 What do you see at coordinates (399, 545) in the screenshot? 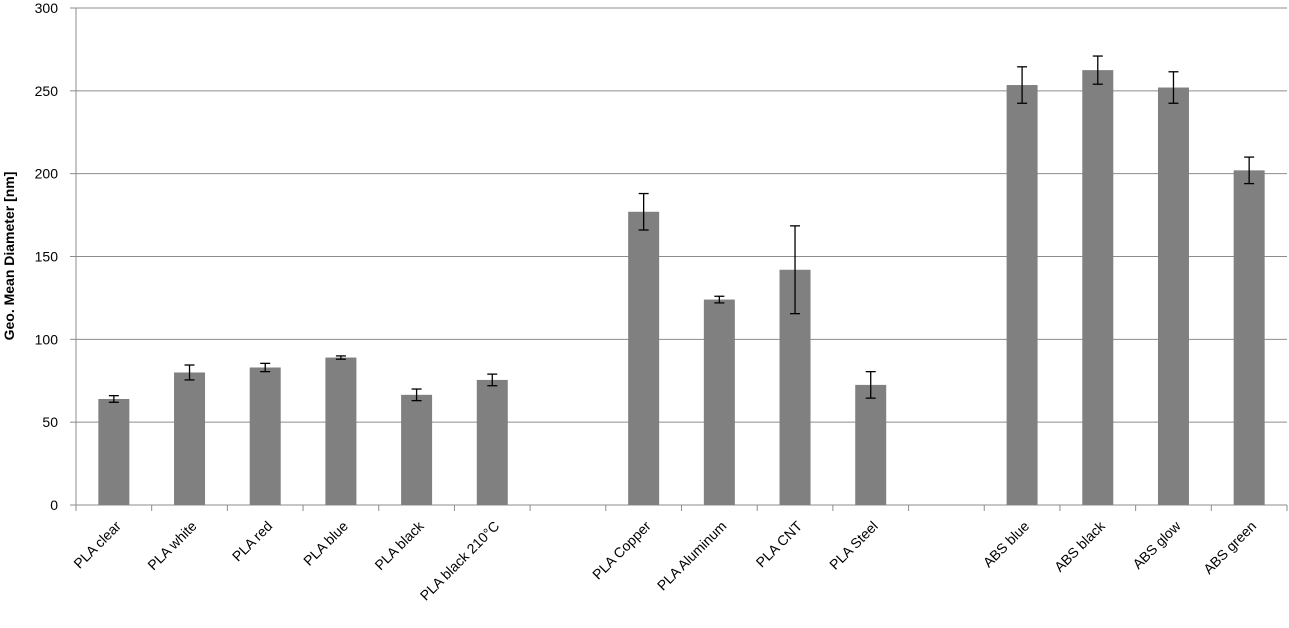
I see `x-tick-label: PLA black` at bounding box center [399, 545].